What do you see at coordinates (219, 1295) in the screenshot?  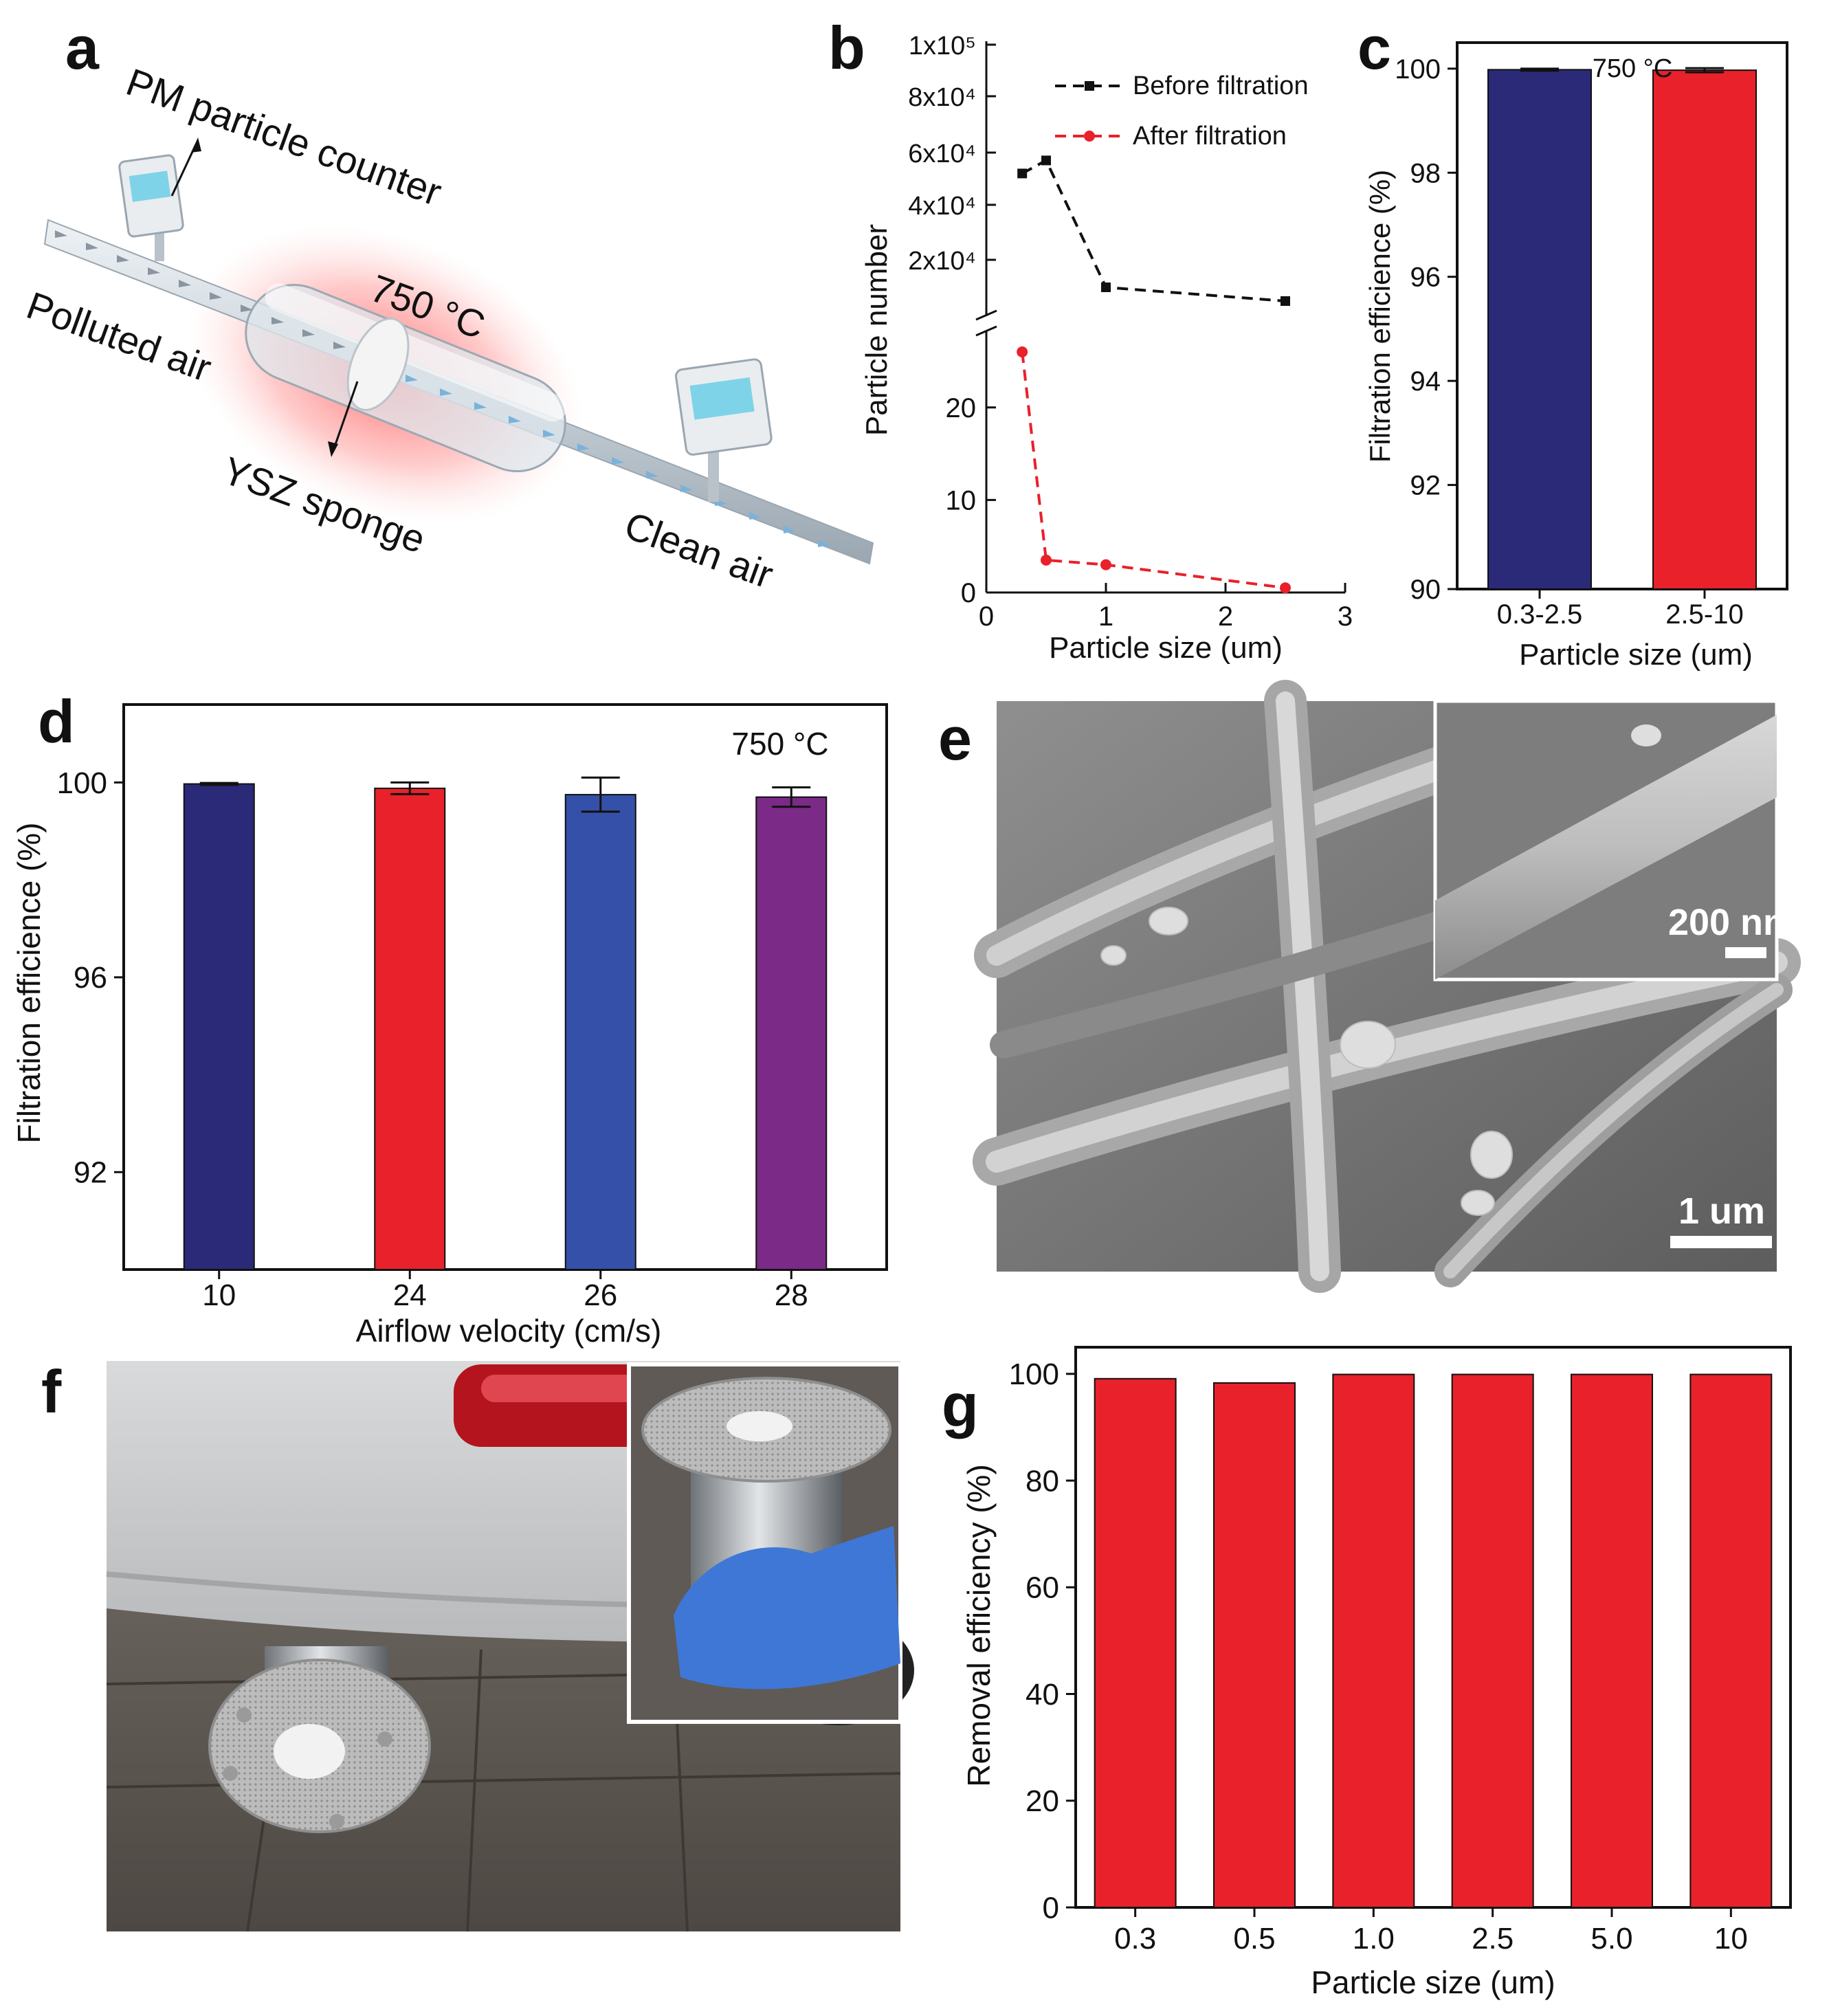 I see `d-x-tick-label: 10` at bounding box center [219, 1295].